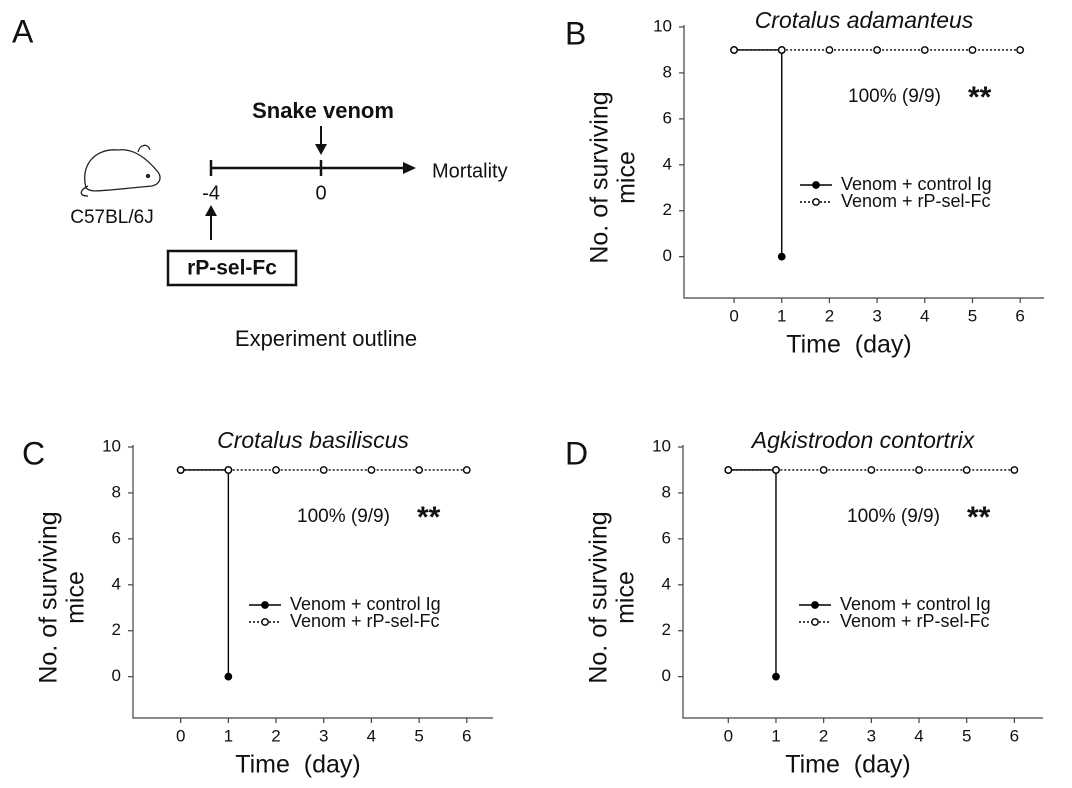  What do you see at coordinates (575, 33) in the screenshot?
I see `panel-label: B` at bounding box center [575, 33].